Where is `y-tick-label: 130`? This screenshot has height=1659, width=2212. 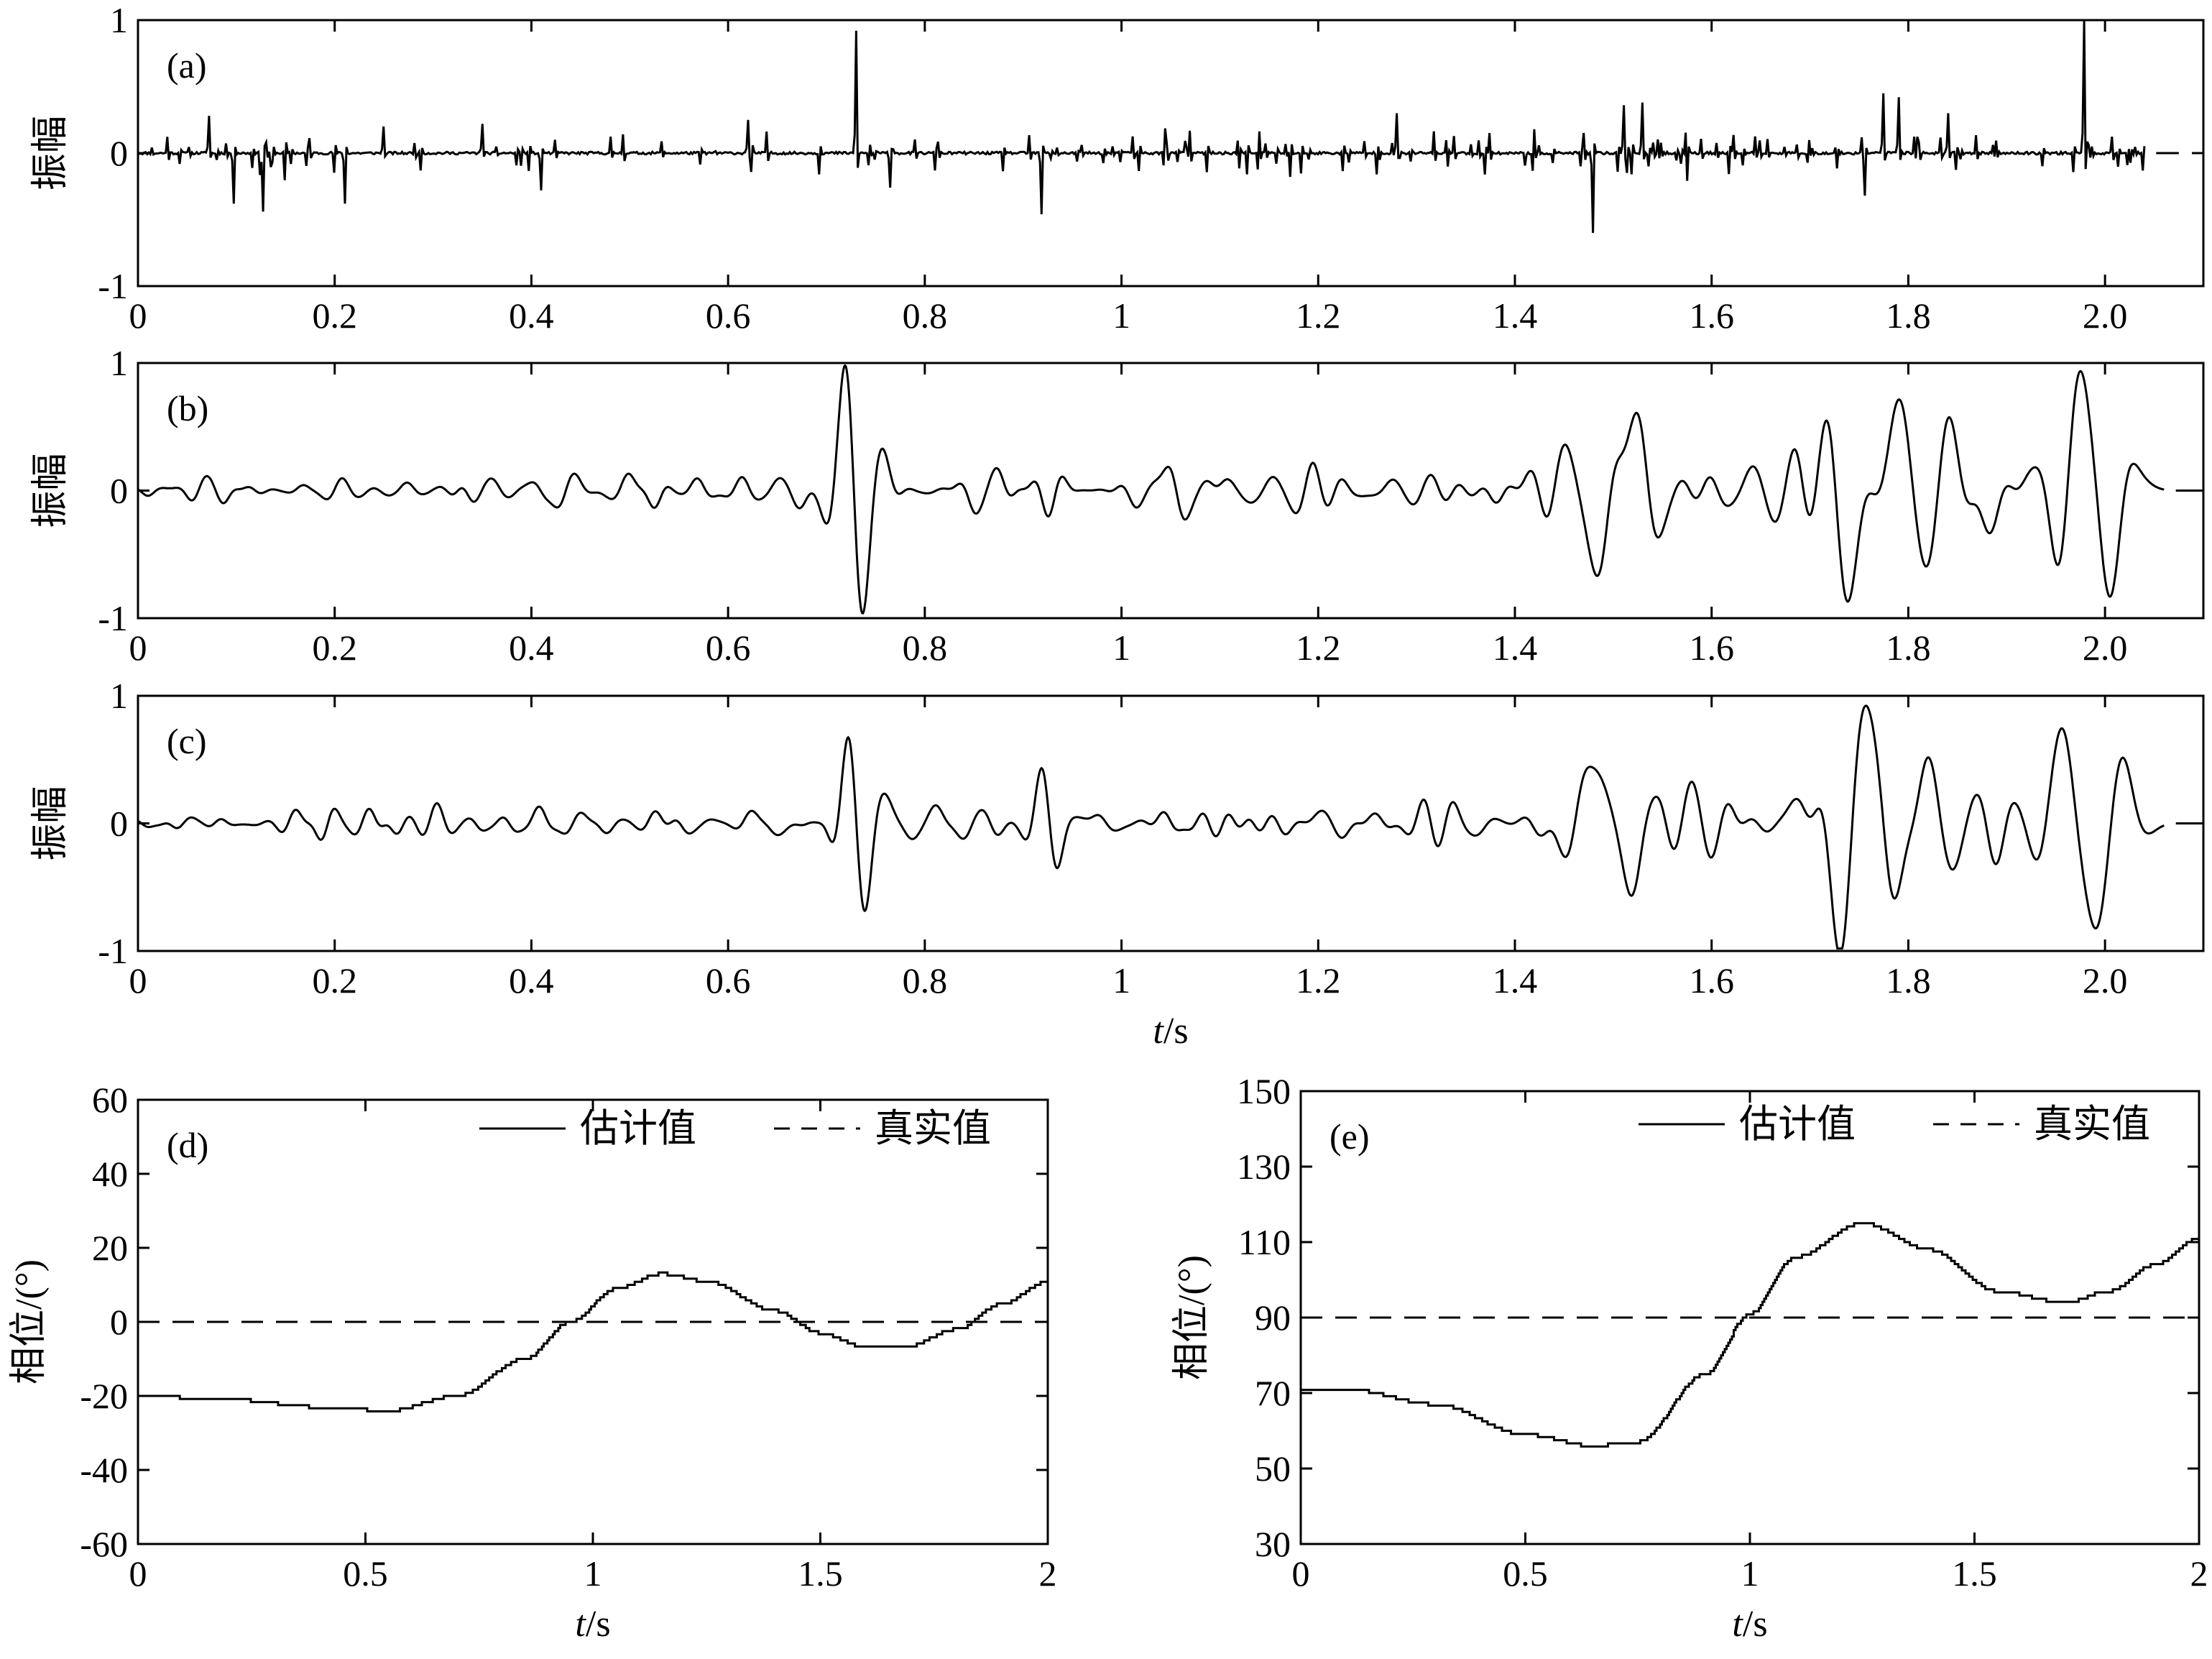 y-tick-label: 130 is located at coordinates (1264, 1166).